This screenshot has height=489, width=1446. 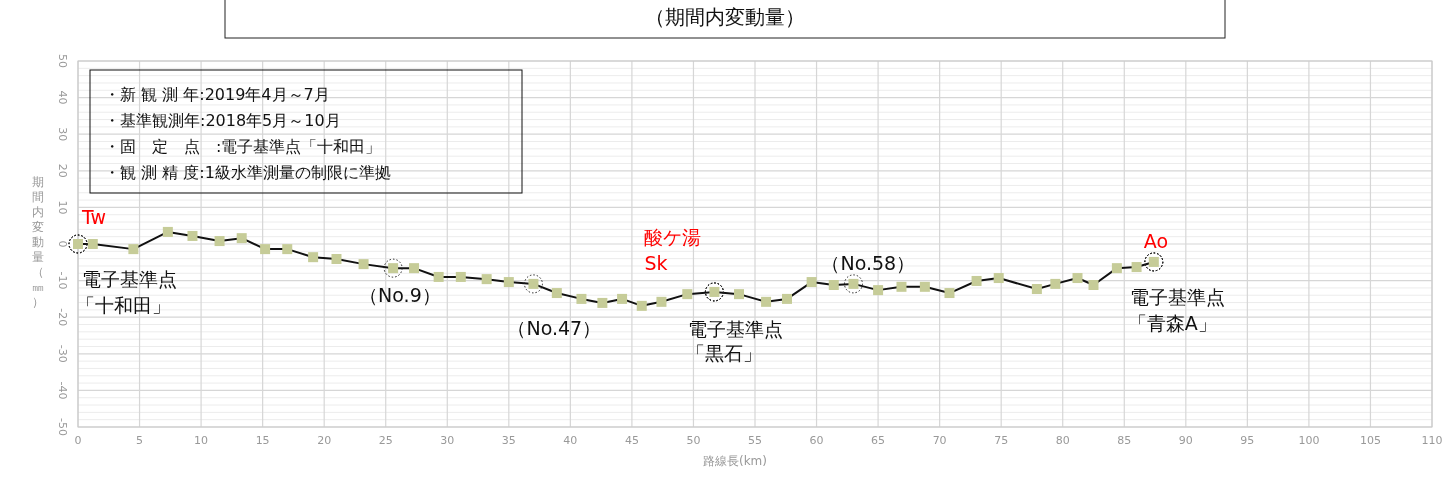 I want to click on x-tick-label: 80, so click(x=1062, y=440).